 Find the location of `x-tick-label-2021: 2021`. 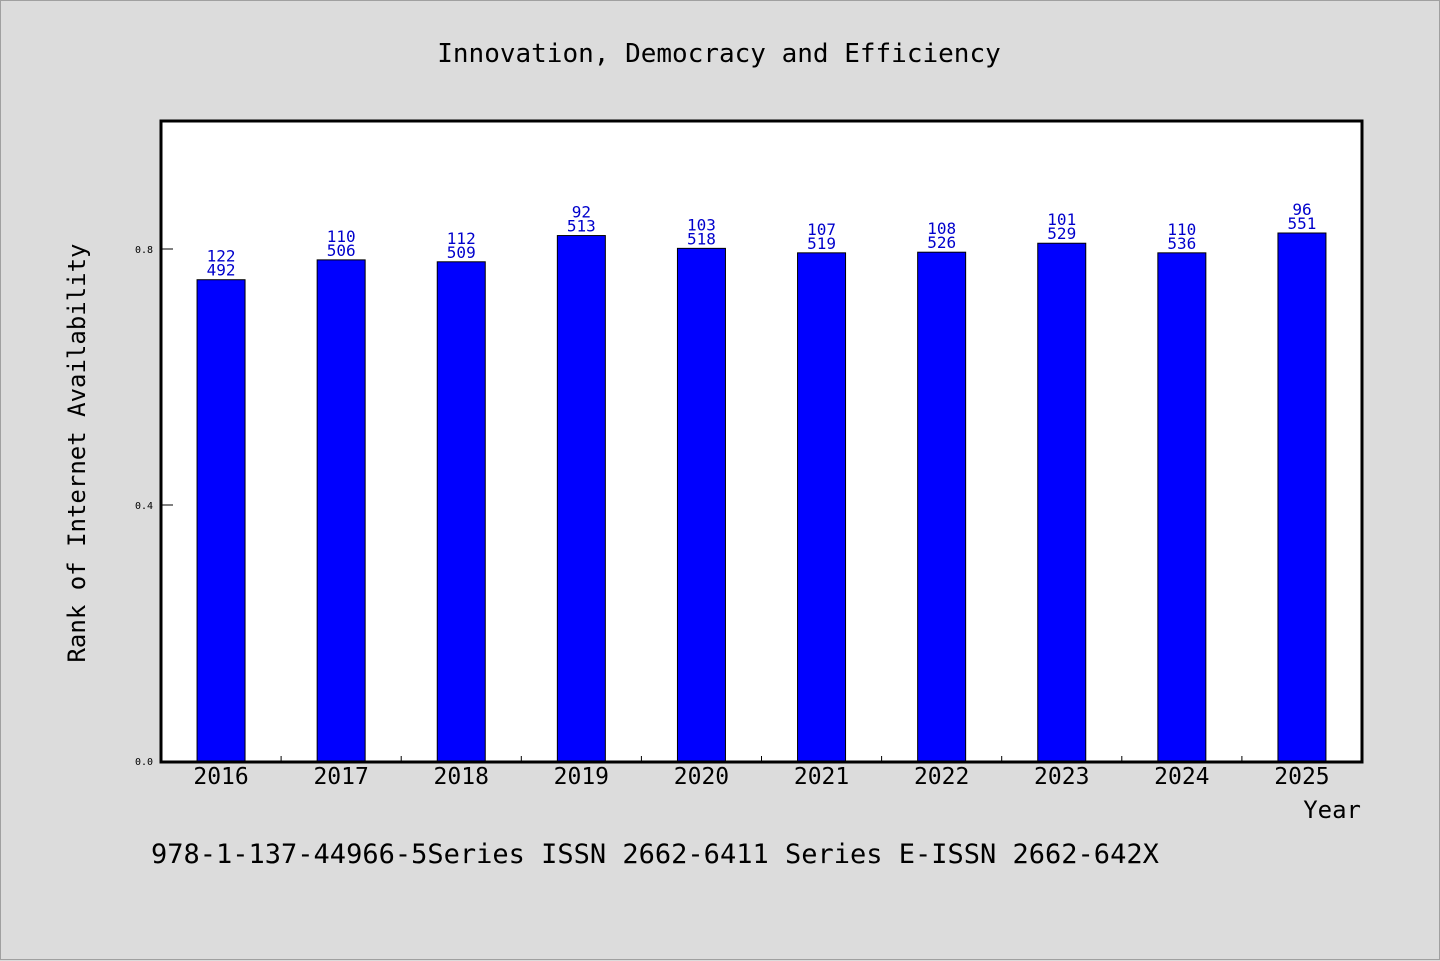

x-tick-label-2021: 2021 is located at coordinates (821, 777).